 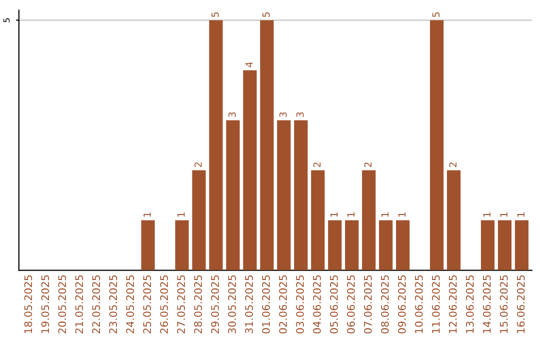 I want to click on x-tick-label: 24.05.2025, so click(x=130, y=304).